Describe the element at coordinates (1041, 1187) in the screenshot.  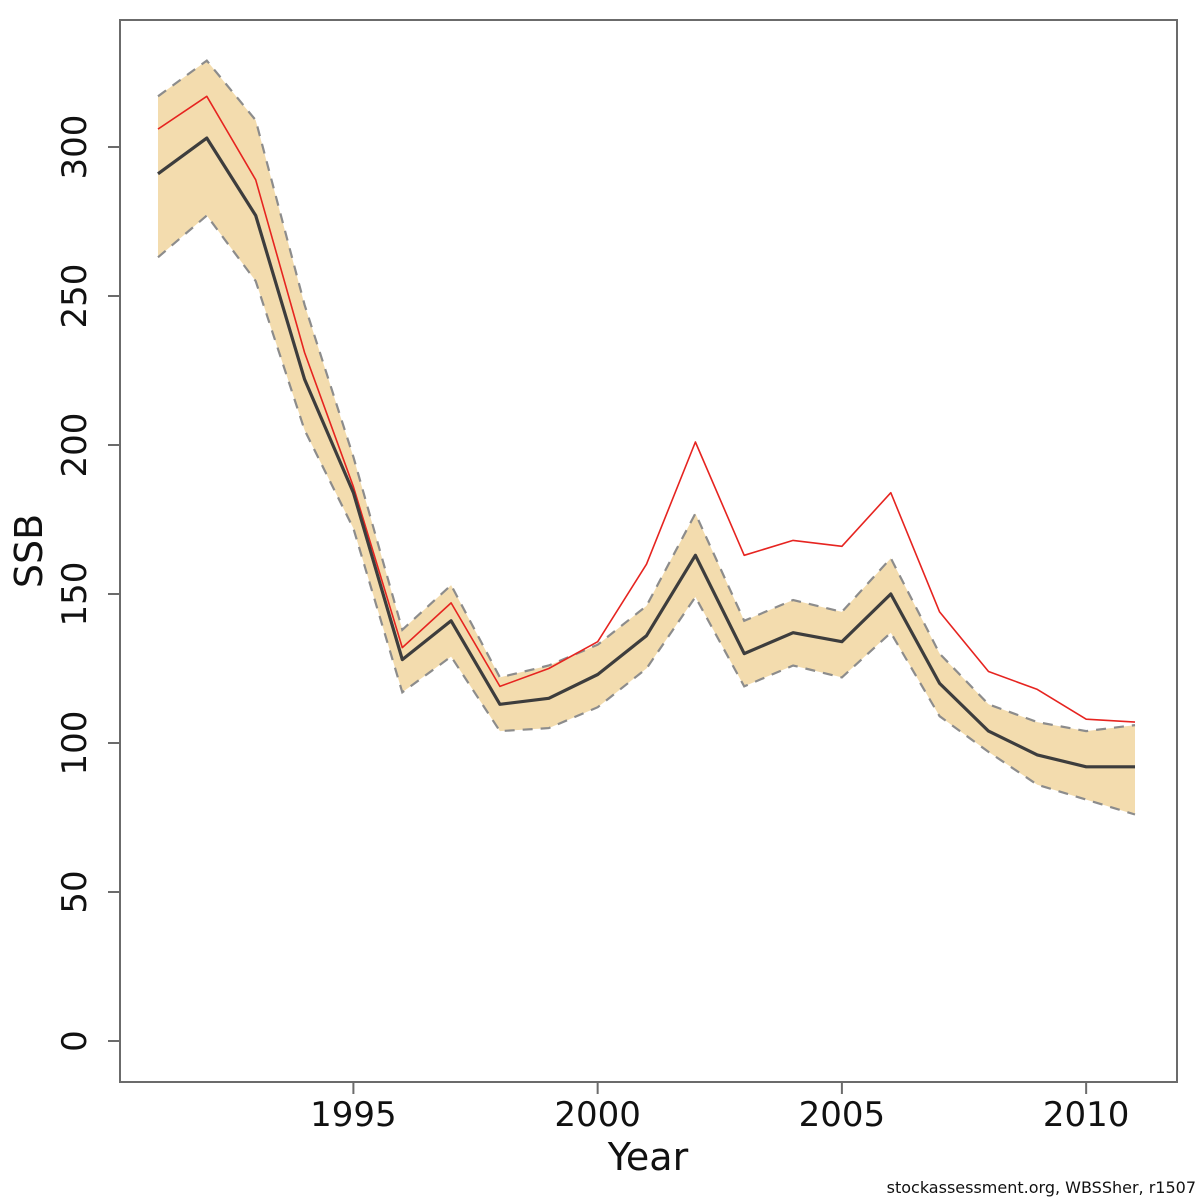
I see `footer-credit: stockassessment.org, WBSSher, r1507` at that location.